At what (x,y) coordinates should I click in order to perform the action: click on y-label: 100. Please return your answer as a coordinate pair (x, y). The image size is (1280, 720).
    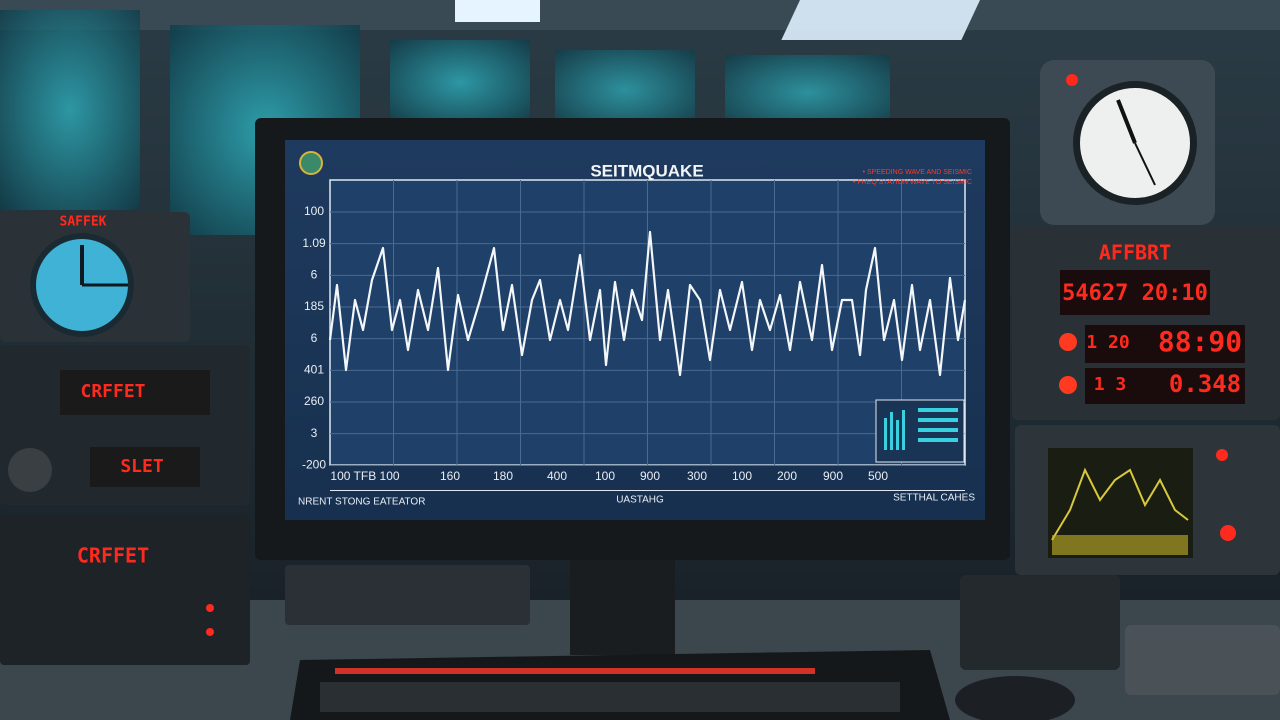
    Looking at the image, I should click on (314, 211).